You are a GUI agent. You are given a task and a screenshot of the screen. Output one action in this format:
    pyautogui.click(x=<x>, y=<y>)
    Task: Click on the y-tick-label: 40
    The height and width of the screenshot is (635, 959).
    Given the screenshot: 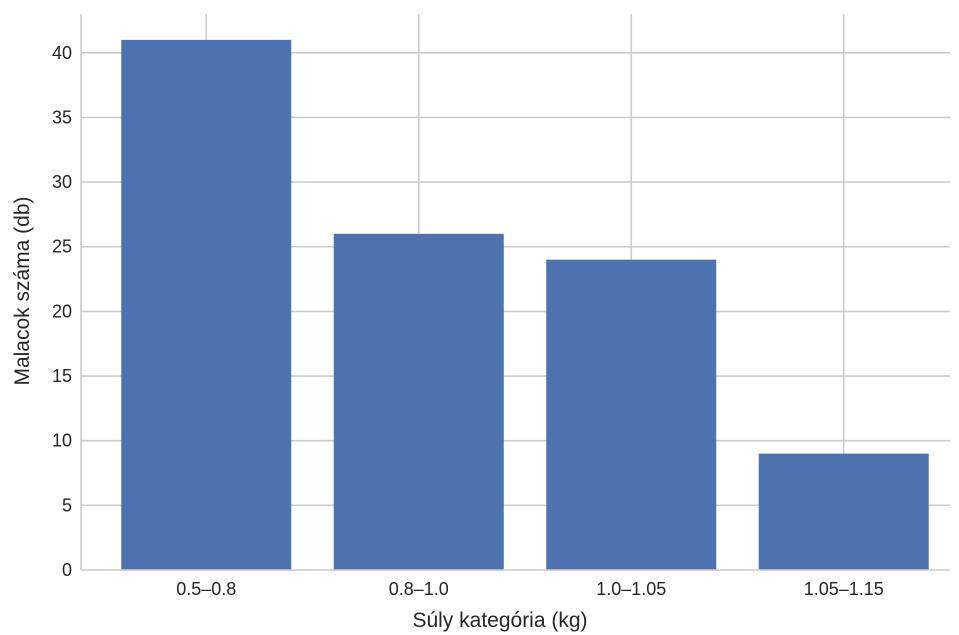 What is the action you would take?
    pyautogui.click(x=62, y=53)
    